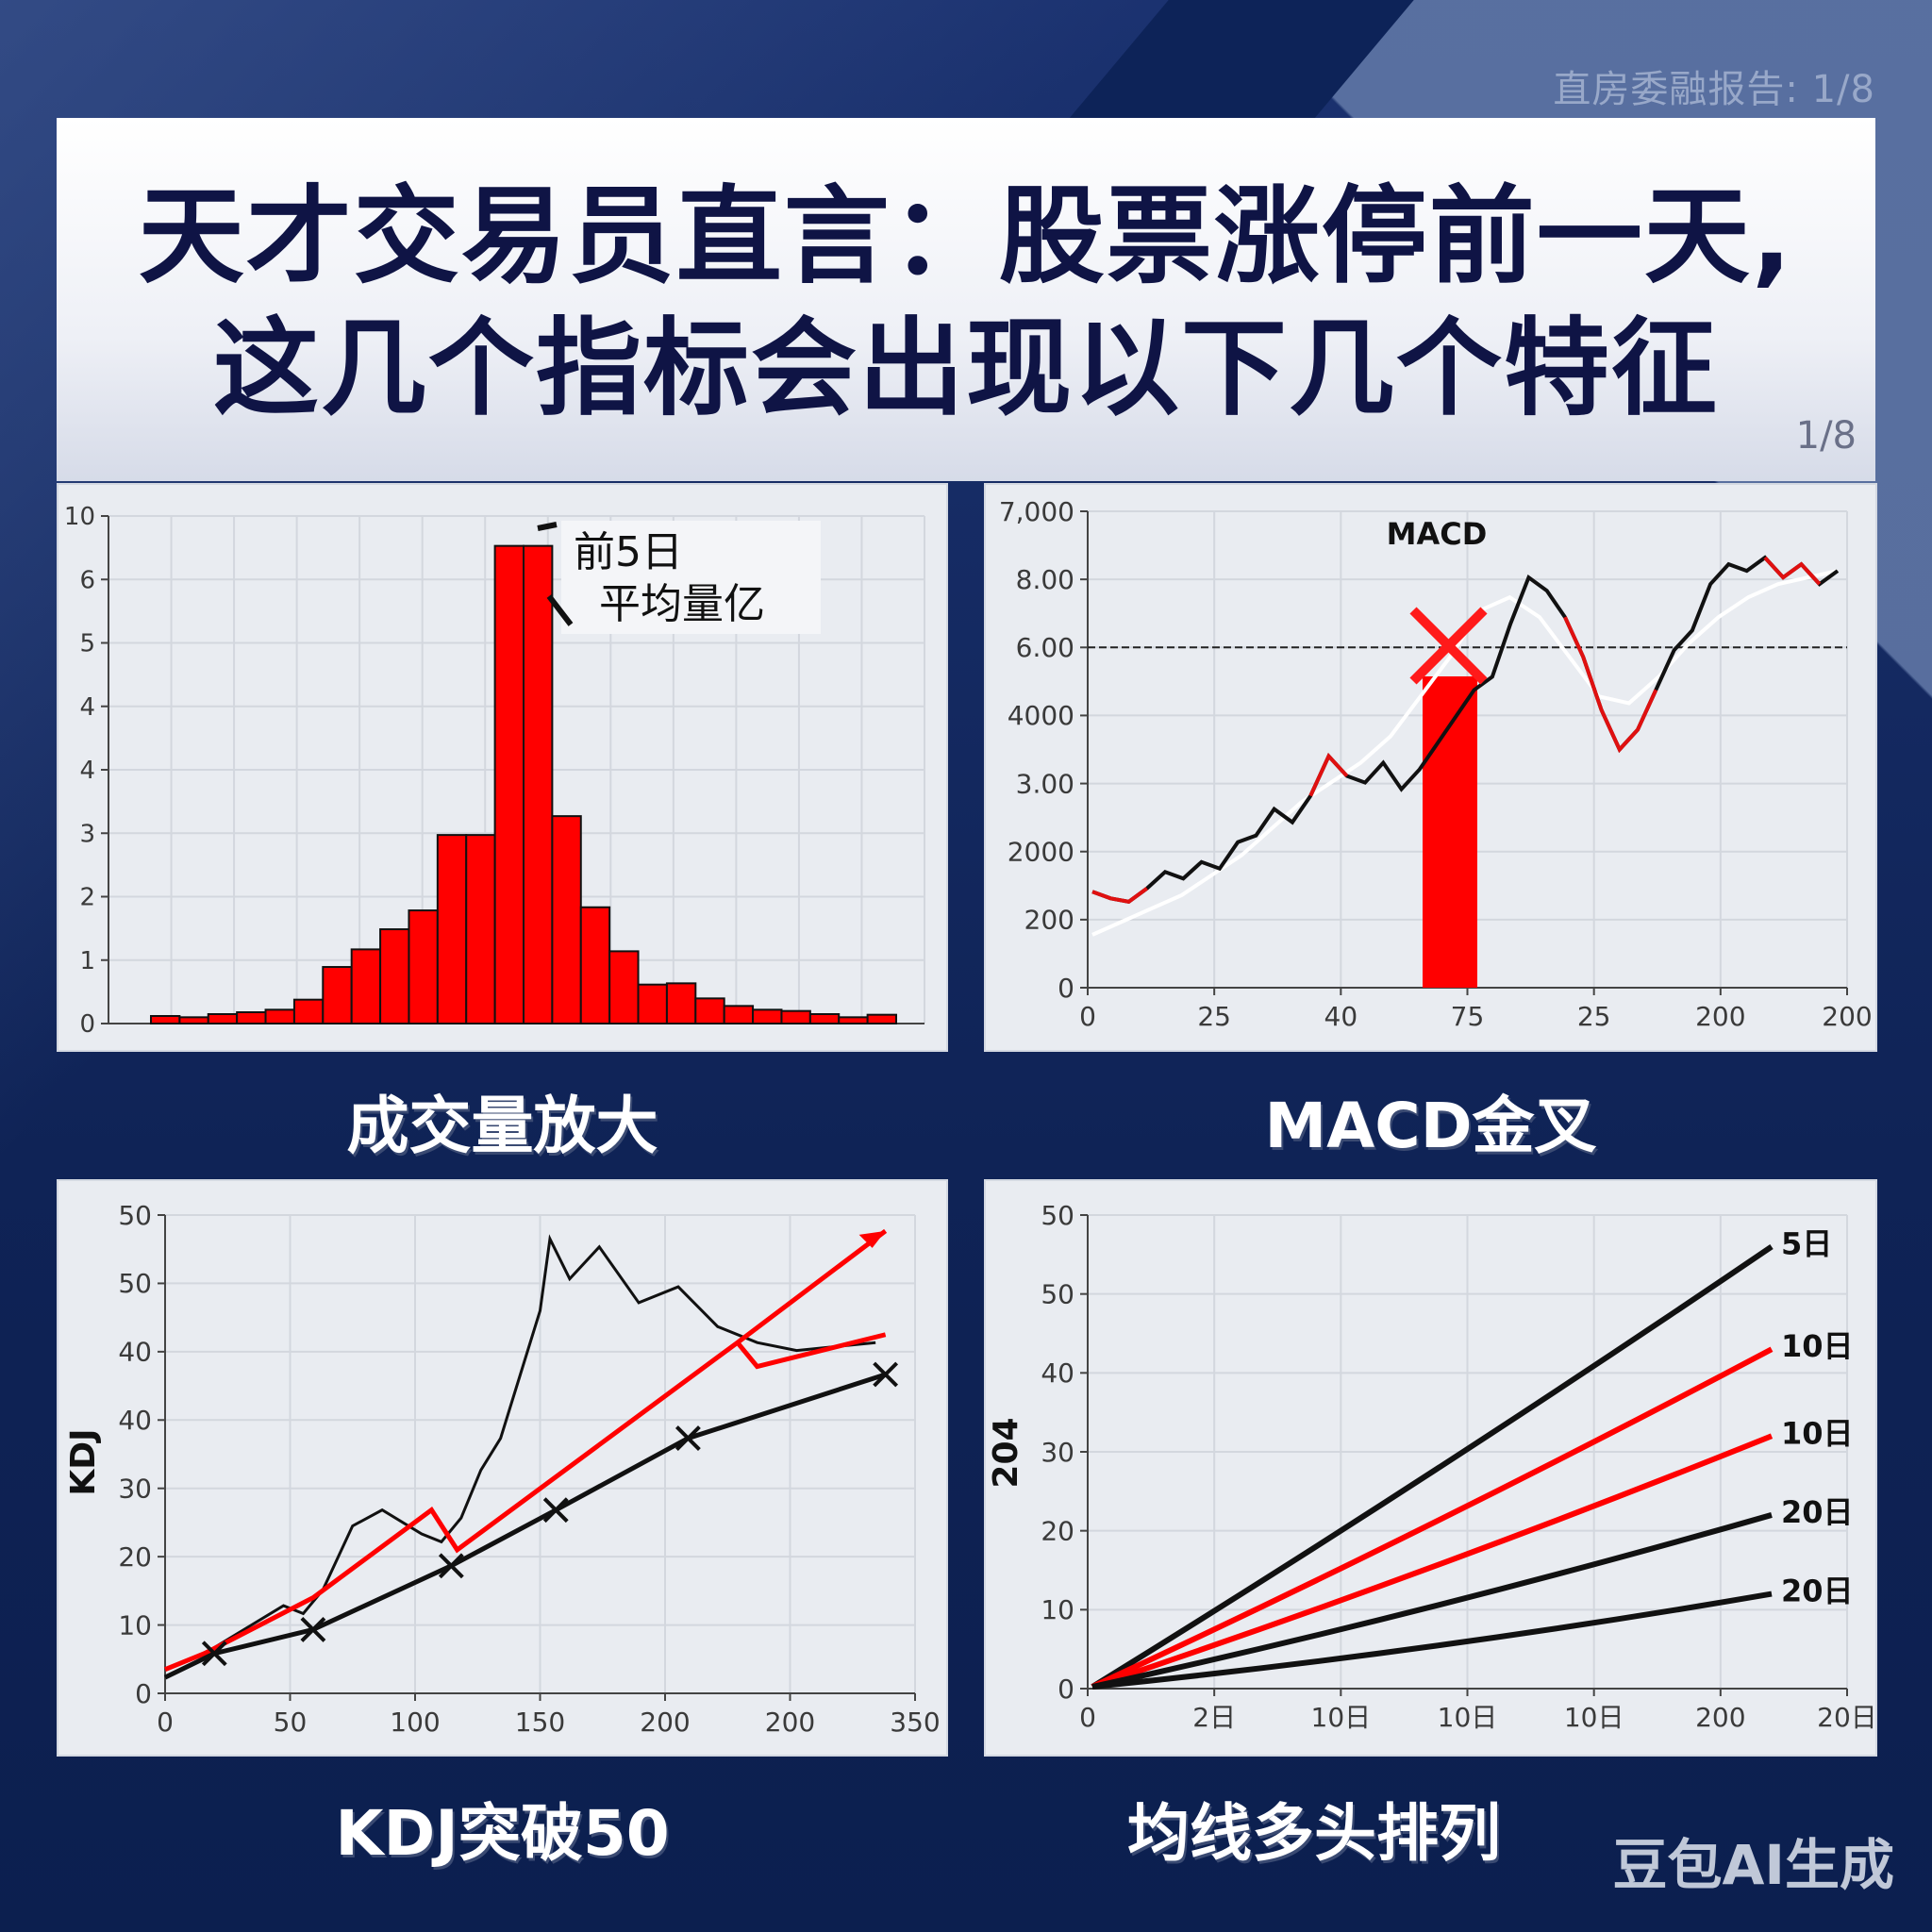 The image size is (1932, 1932). I want to click on x-tick-label: 20日, so click(1847, 1718).